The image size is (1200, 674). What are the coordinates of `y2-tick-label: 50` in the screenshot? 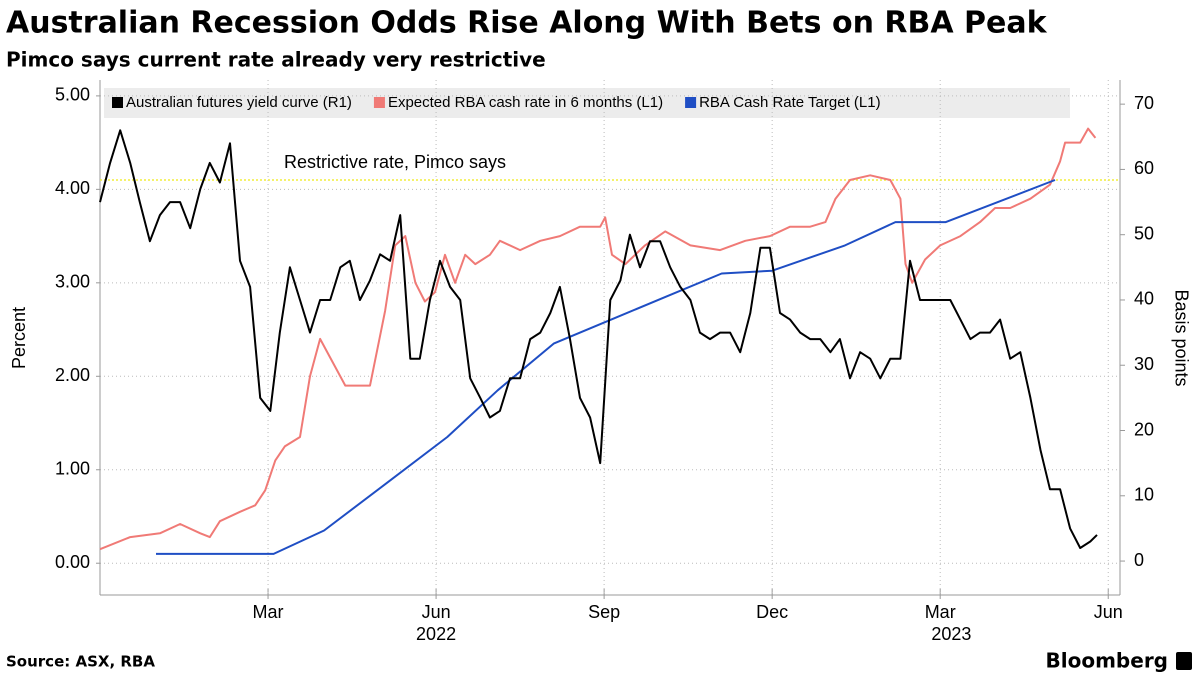 It's located at (1144, 233).